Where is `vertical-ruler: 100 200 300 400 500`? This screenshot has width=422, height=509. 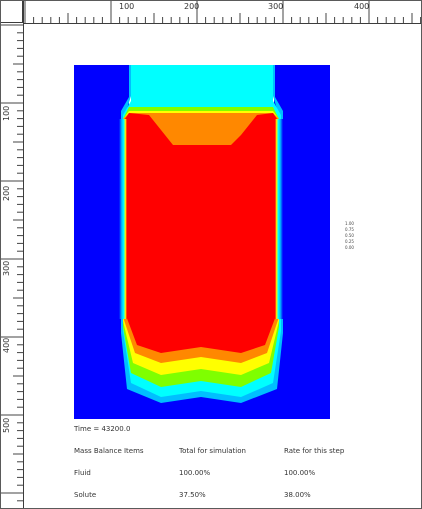
vertical-ruler: 100 200 300 400 500 is located at coordinates (12, 254).